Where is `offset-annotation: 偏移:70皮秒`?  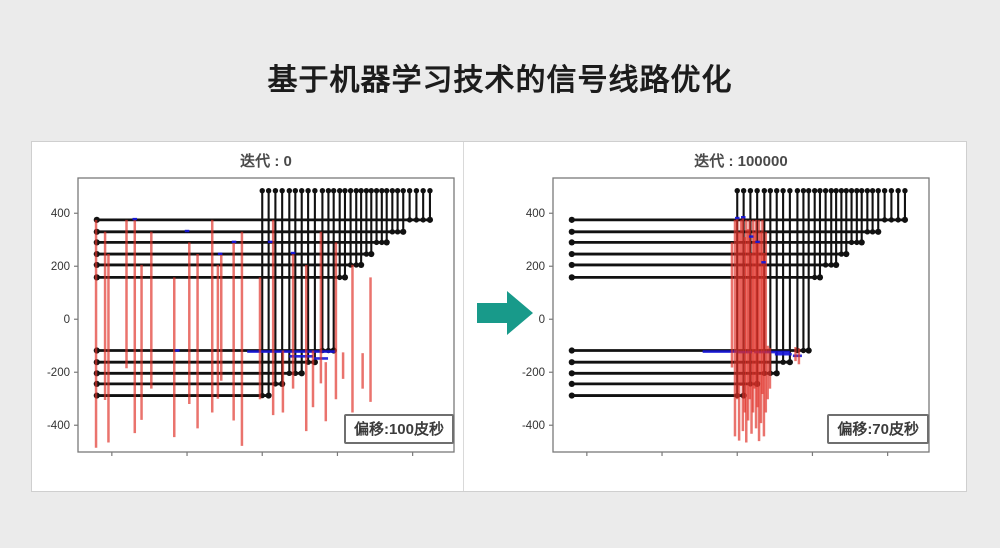
offset-annotation: 偏移:70皮秒 is located at coordinates (878, 429).